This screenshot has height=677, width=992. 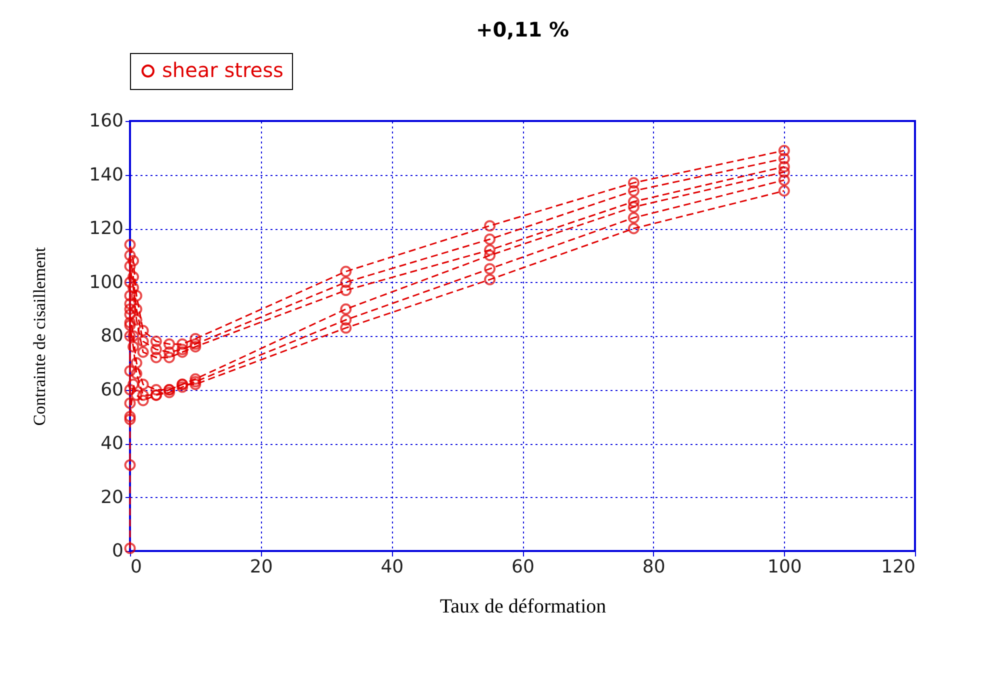 I want to click on chart-title: +0,11 %, so click(x=523, y=30).